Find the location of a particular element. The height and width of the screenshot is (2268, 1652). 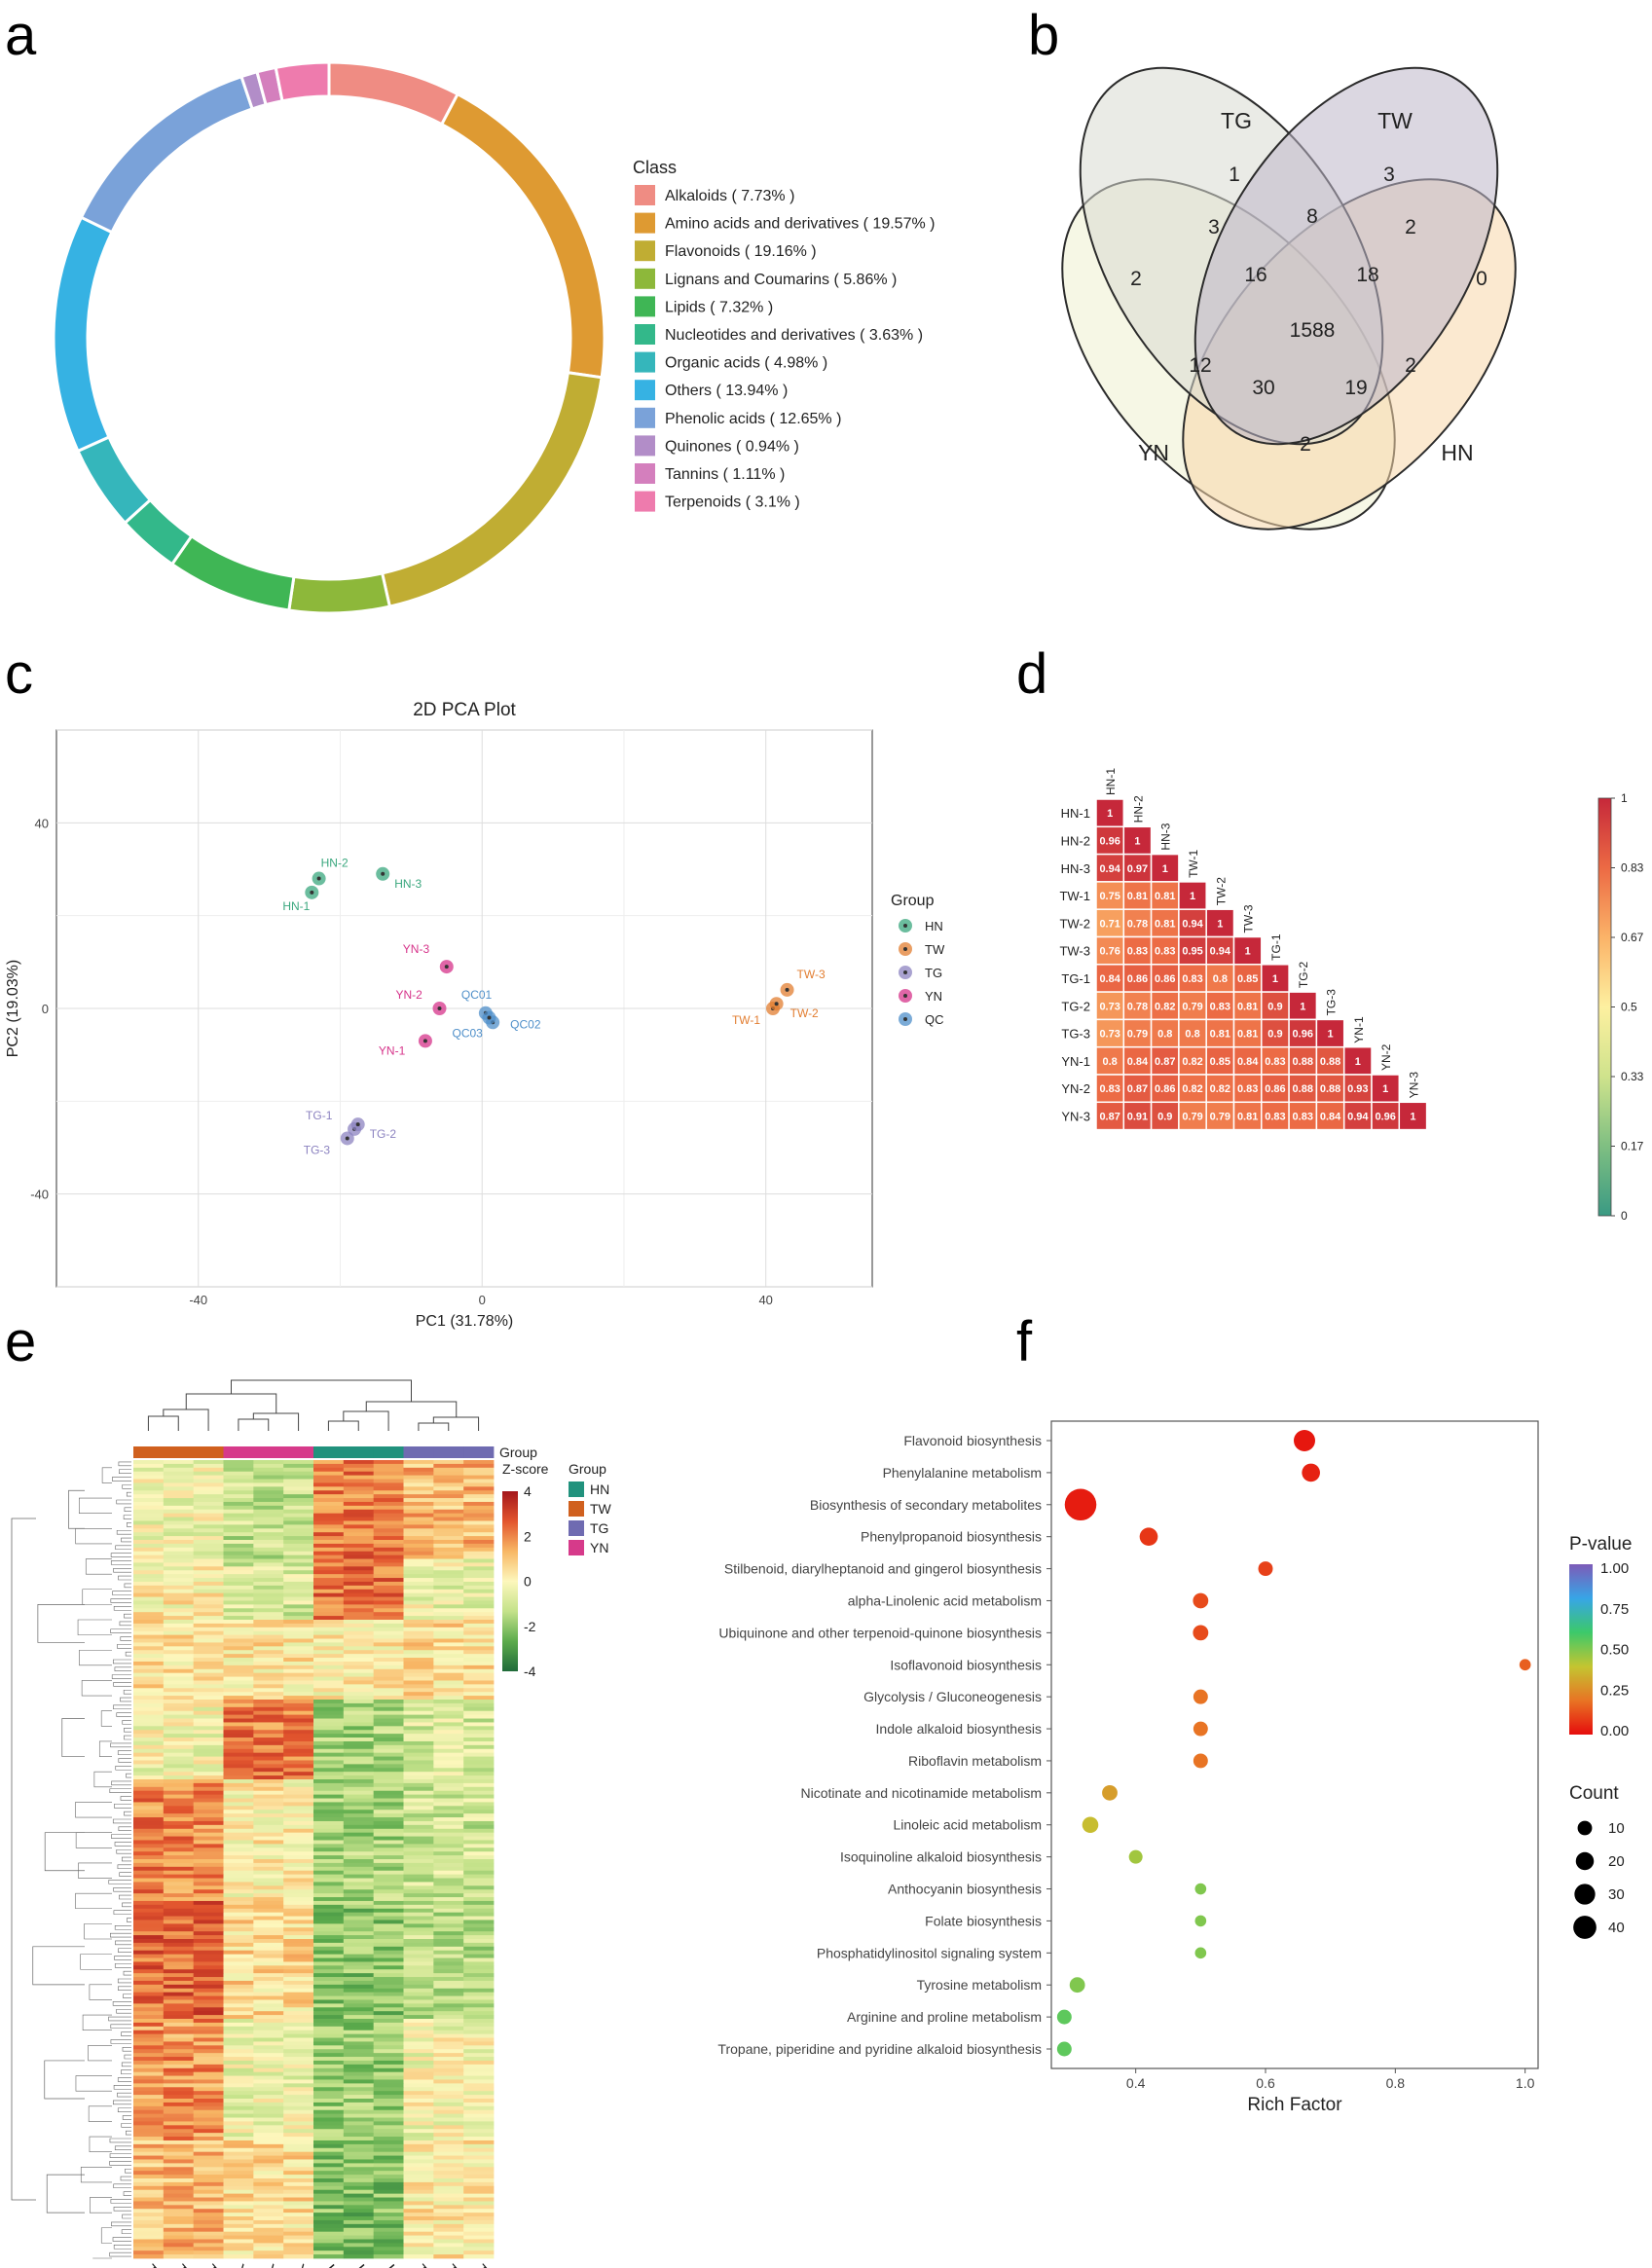

zscore-colorbar is located at coordinates (510, 1581).